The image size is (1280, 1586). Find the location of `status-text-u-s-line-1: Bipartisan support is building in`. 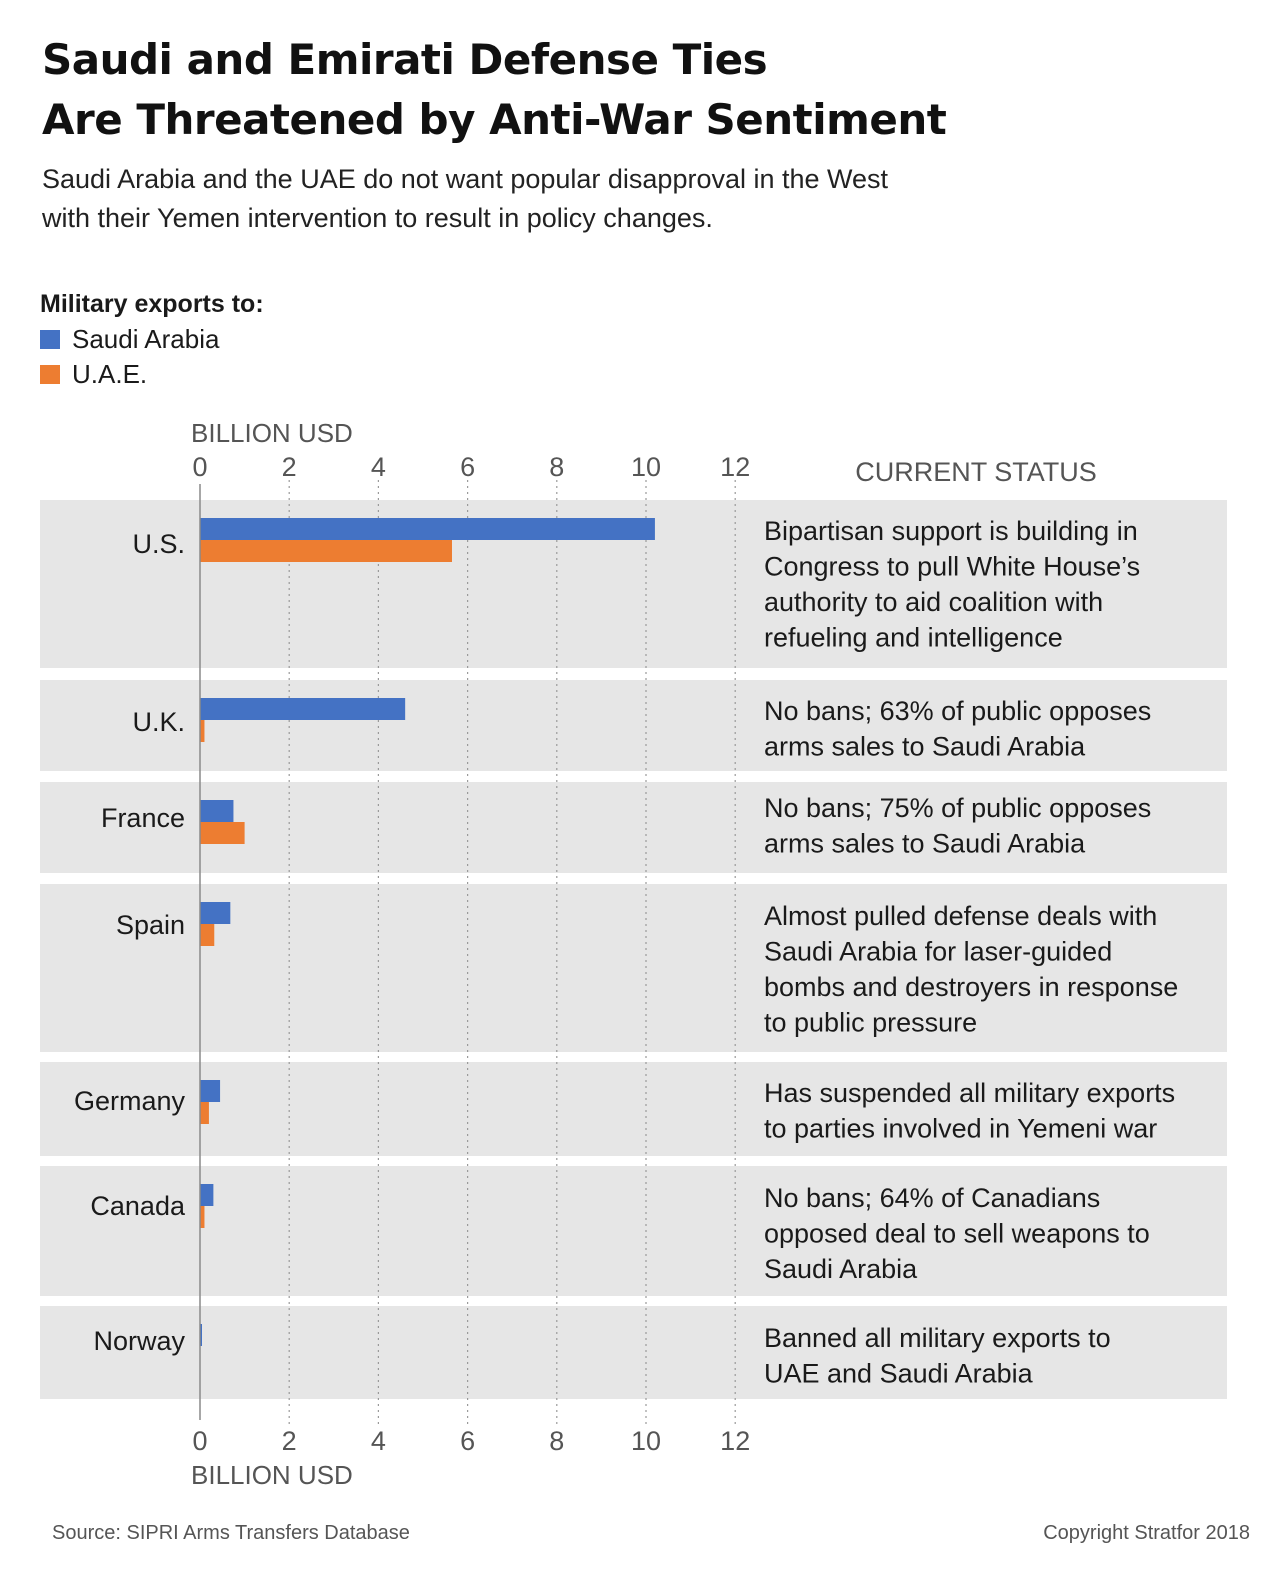

status-text-u-s-line-1: Bipartisan support is building in is located at coordinates (951, 531).